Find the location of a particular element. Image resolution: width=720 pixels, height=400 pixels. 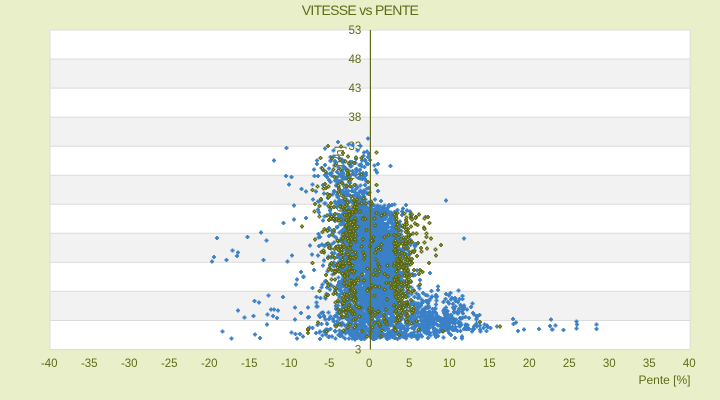

svg-text: 10 is located at coordinates (449, 364).